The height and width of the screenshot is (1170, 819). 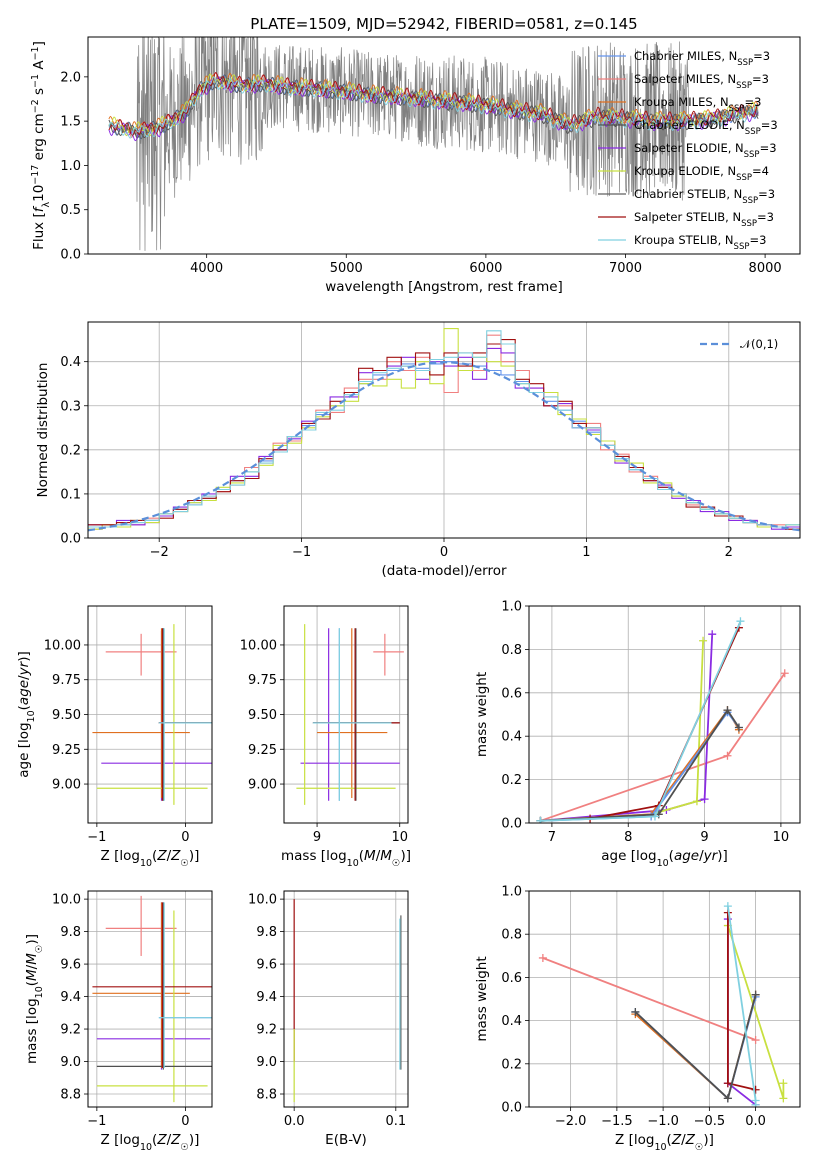 I want to click on x-tick-label: −1.5, so click(x=617, y=1121).